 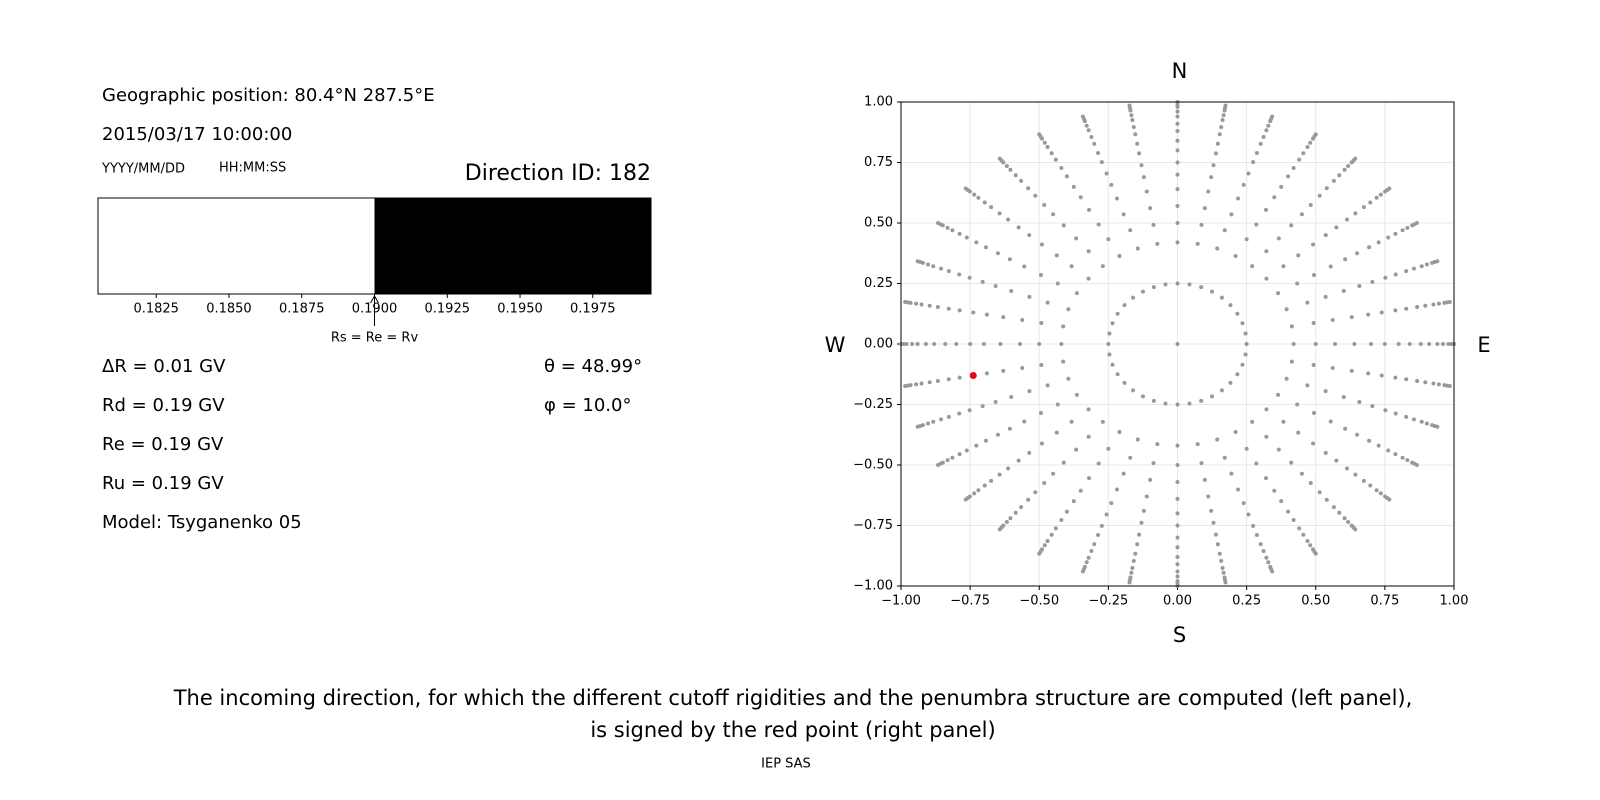 I want to click on x-tick-label: −0.75, so click(x=970, y=601).